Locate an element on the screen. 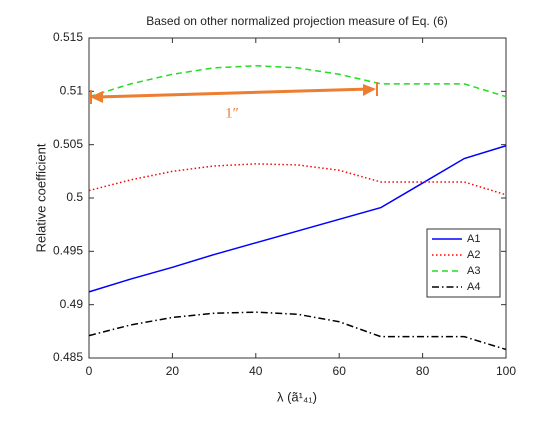  annotation-arrow is located at coordinates (234, 93).